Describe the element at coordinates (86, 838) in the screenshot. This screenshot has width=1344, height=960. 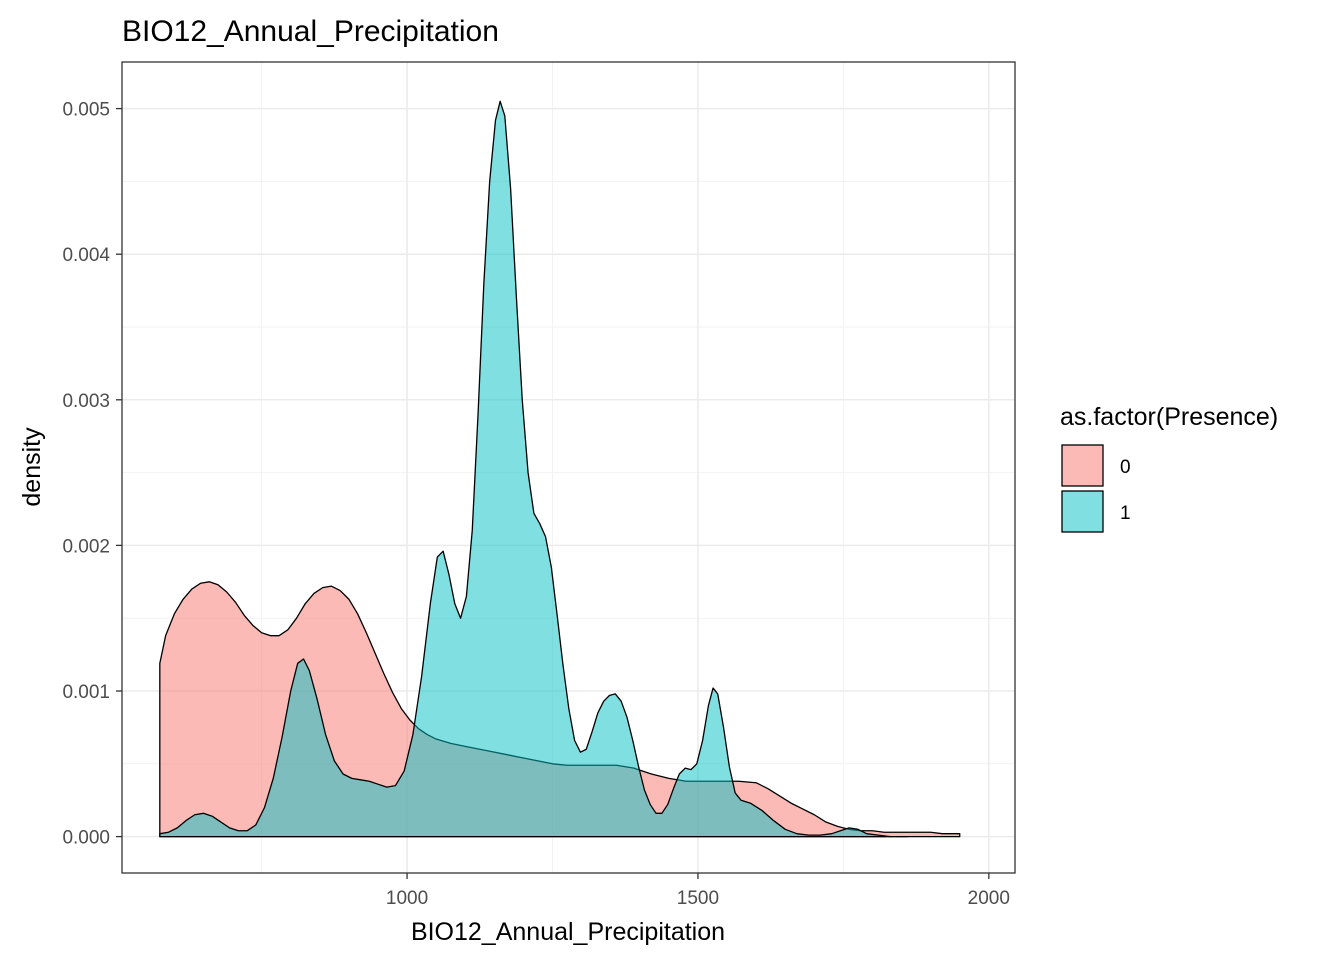
I see `y-tick-label: 0.000` at that location.